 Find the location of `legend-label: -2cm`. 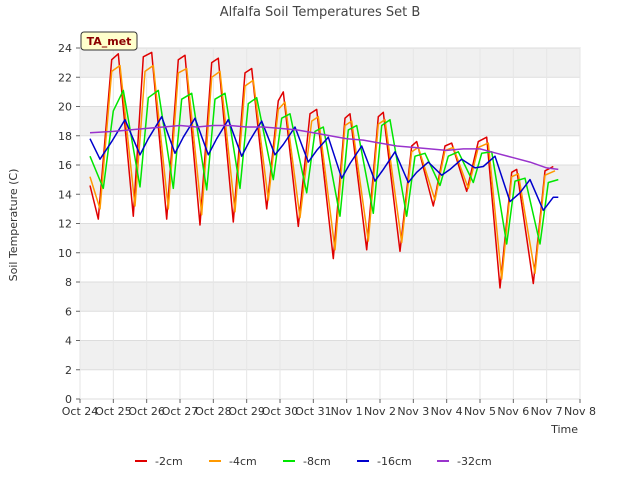

legend-label: -2cm is located at coordinates (169, 461).